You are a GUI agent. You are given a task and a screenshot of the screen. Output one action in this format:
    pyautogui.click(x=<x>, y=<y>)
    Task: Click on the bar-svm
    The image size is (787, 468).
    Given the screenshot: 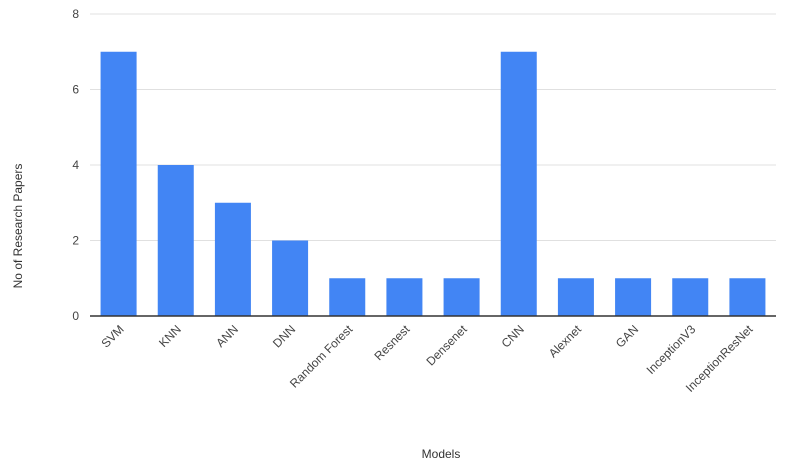 What is the action you would take?
    pyautogui.click(x=118, y=183)
    